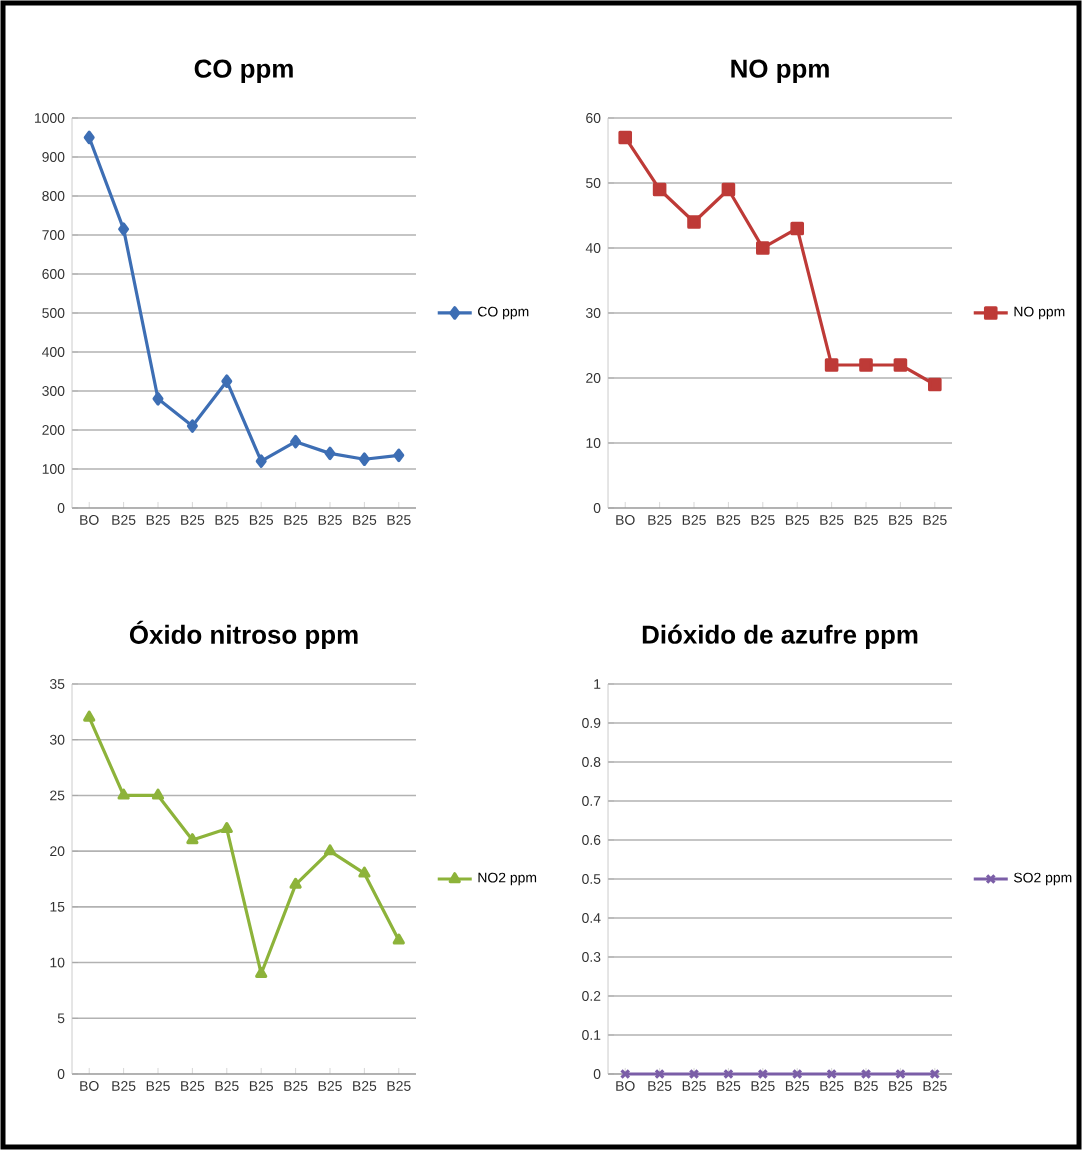  Describe the element at coordinates (57, 795) in the screenshot. I see `y-tick-label: 25` at that location.